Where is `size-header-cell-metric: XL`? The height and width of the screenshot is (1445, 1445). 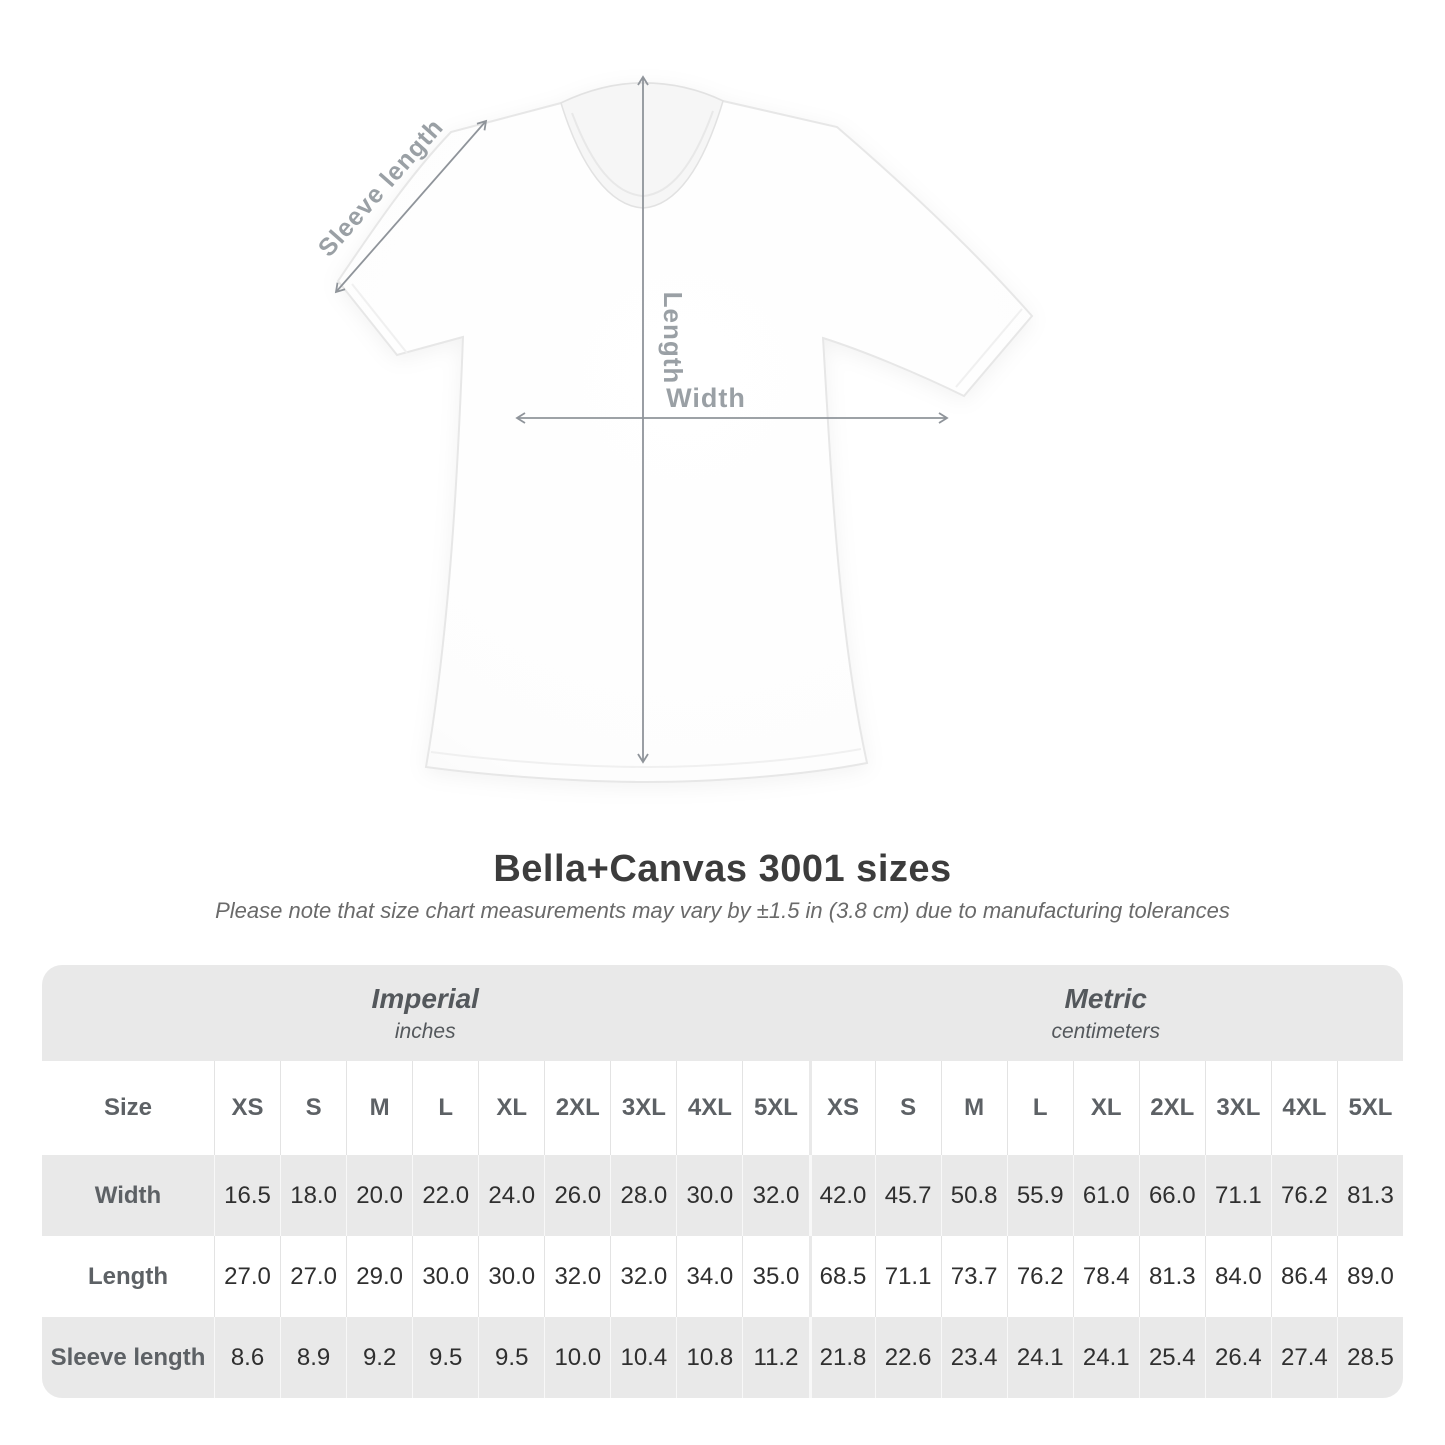
size-header-cell-metric: XL is located at coordinates (1105, 1108).